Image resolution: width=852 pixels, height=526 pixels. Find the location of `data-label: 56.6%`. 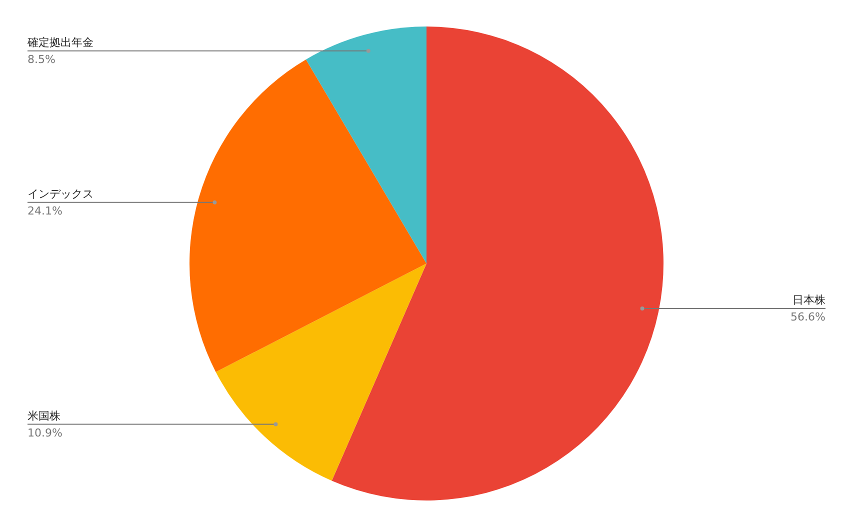

data-label: 56.6% is located at coordinates (808, 317).